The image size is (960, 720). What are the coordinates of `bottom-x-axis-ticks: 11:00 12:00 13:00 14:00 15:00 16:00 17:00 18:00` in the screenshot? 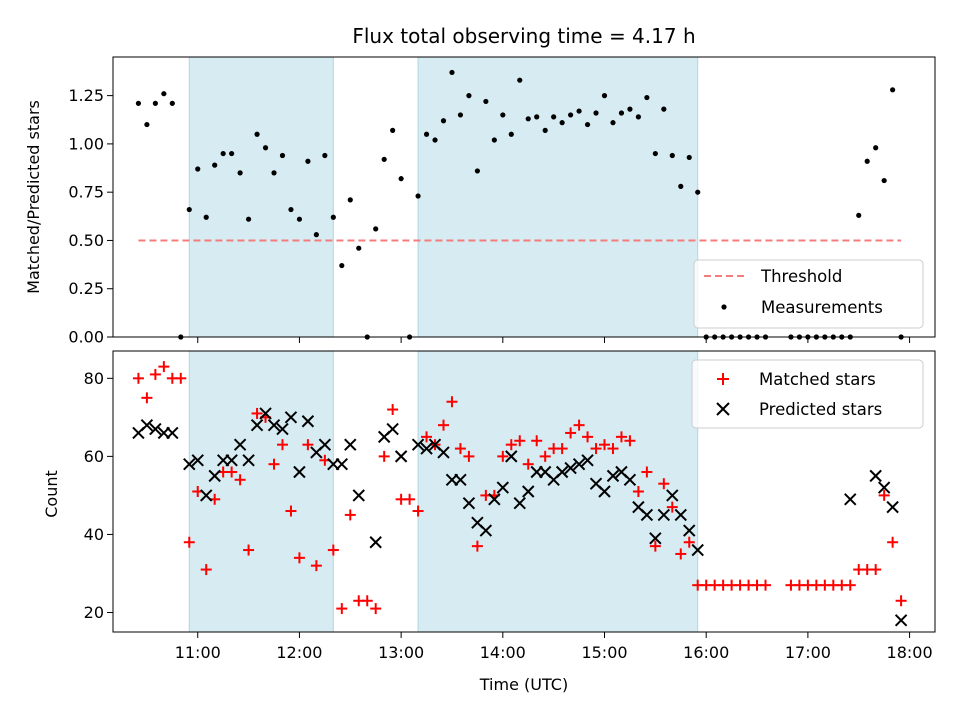 It's located at (554, 647).